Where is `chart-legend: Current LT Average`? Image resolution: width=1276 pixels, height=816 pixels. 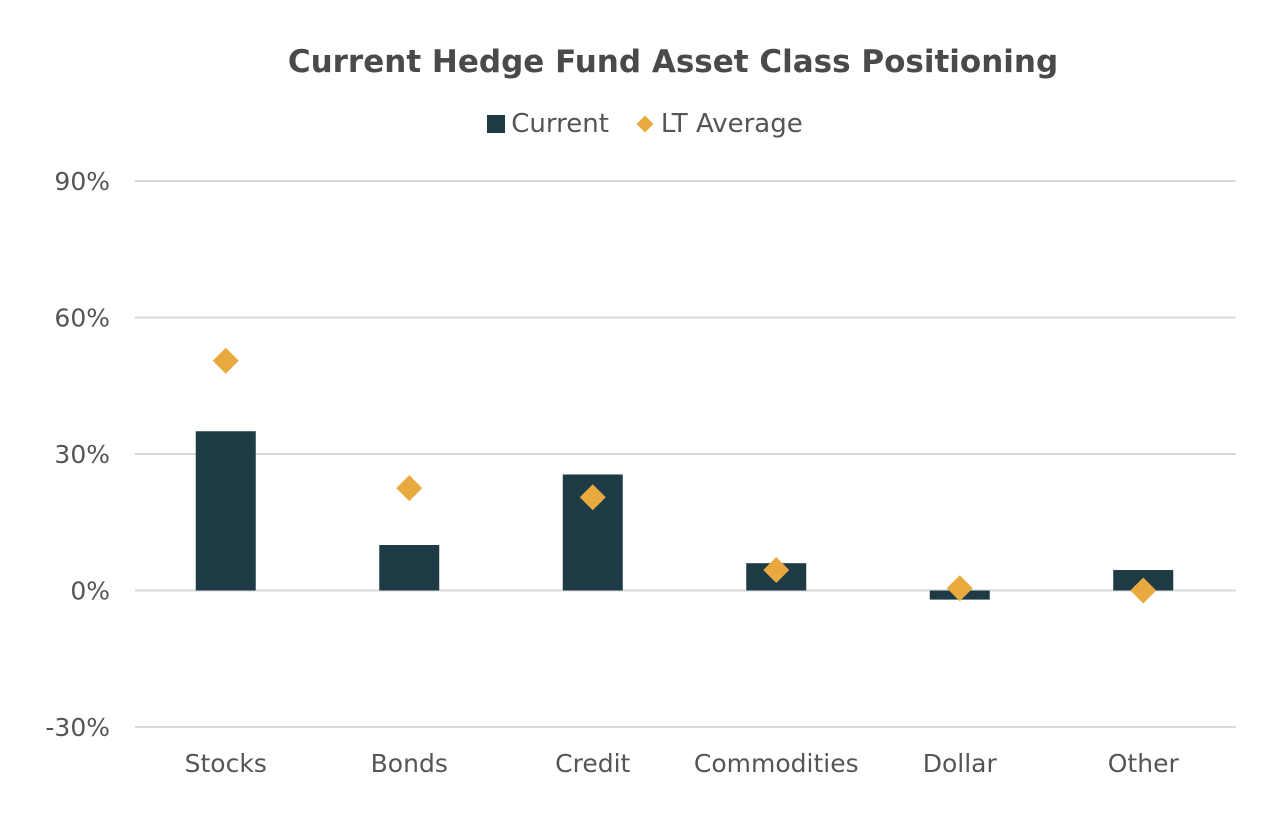
chart-legend: Current LT Average is located at coordinates (638, 124).